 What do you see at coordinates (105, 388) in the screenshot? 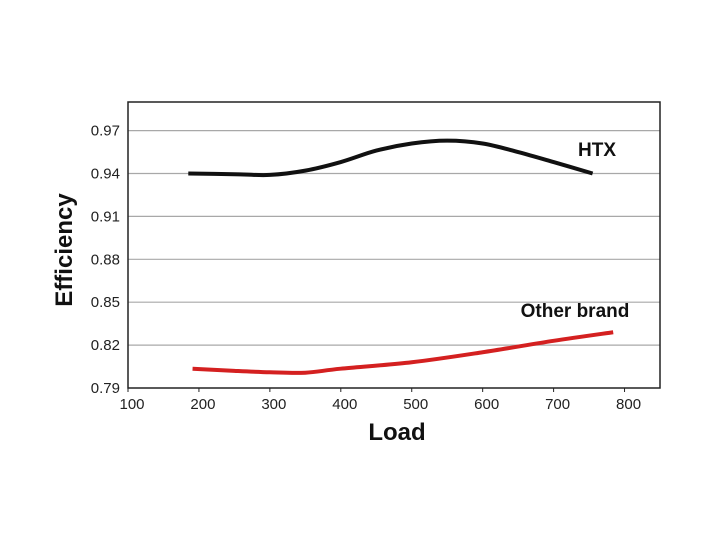
I see `y-tick-label: 0.79` at bounding box center [105, 388].